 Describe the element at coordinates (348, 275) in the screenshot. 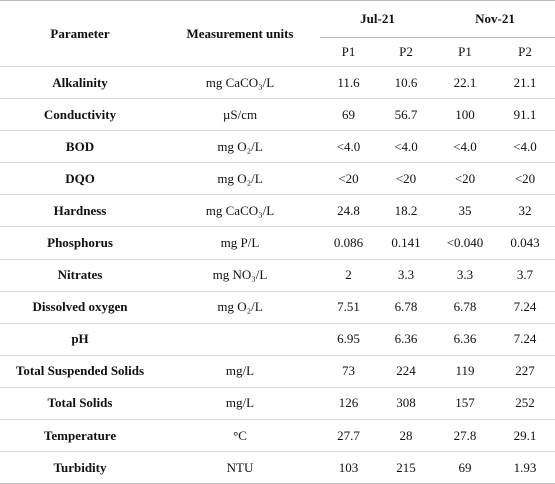

I see `measurement: 2` at that location.